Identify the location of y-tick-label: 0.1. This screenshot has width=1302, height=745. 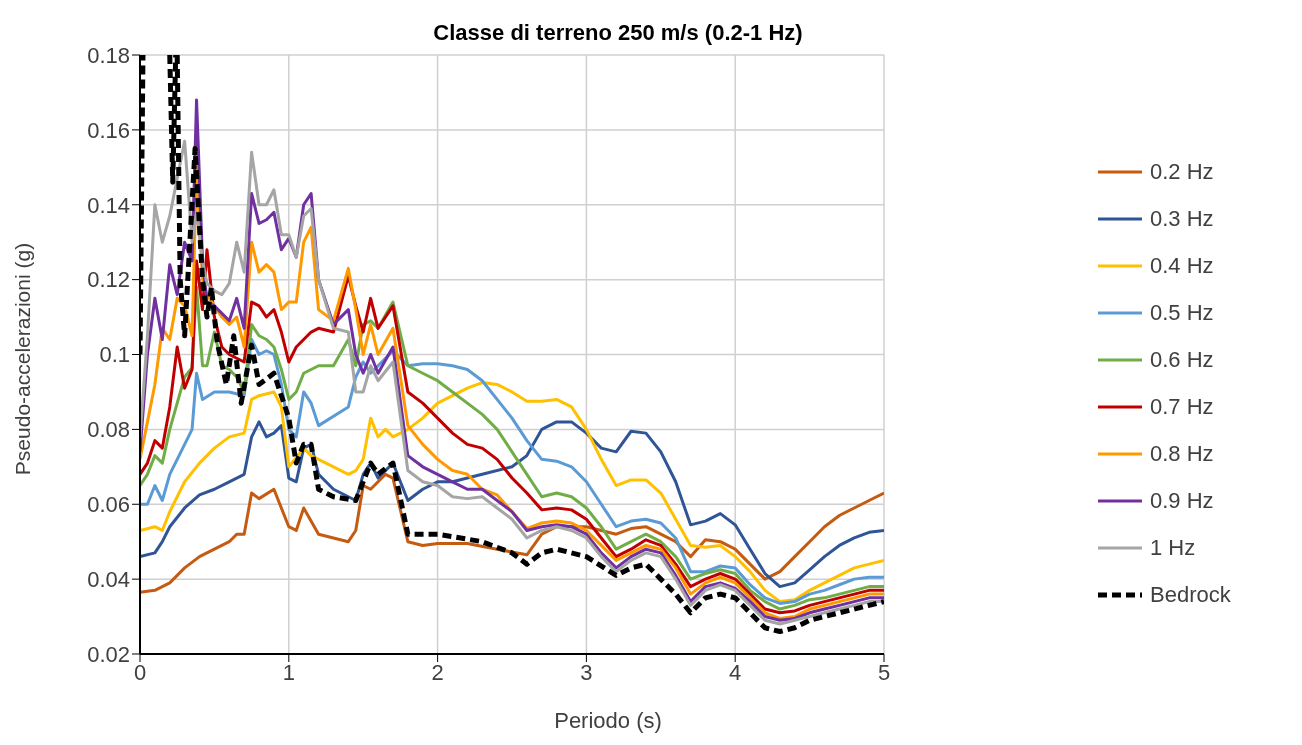
(114, 355).